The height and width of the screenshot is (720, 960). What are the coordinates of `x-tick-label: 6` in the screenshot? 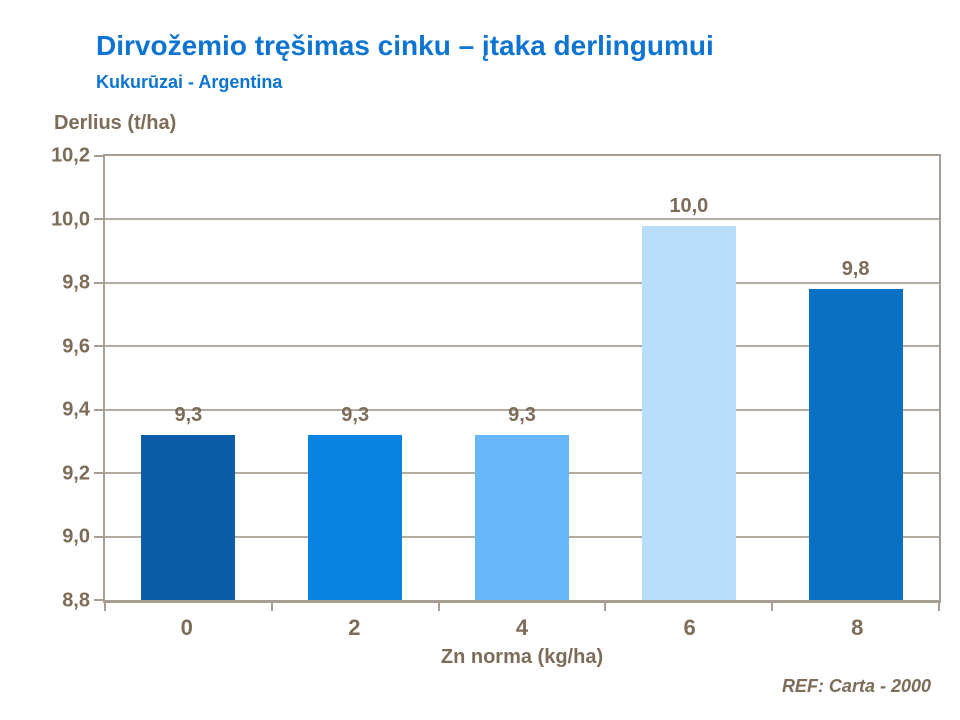 It's located at (689, 627).